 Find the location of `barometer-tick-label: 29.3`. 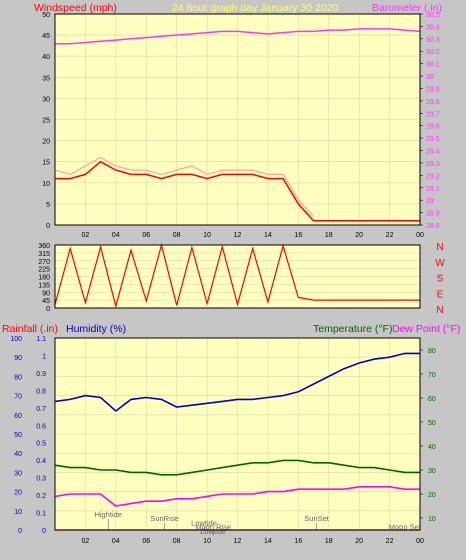

barometer-tick-label: 29.3 is located at coordinates (433, 164).